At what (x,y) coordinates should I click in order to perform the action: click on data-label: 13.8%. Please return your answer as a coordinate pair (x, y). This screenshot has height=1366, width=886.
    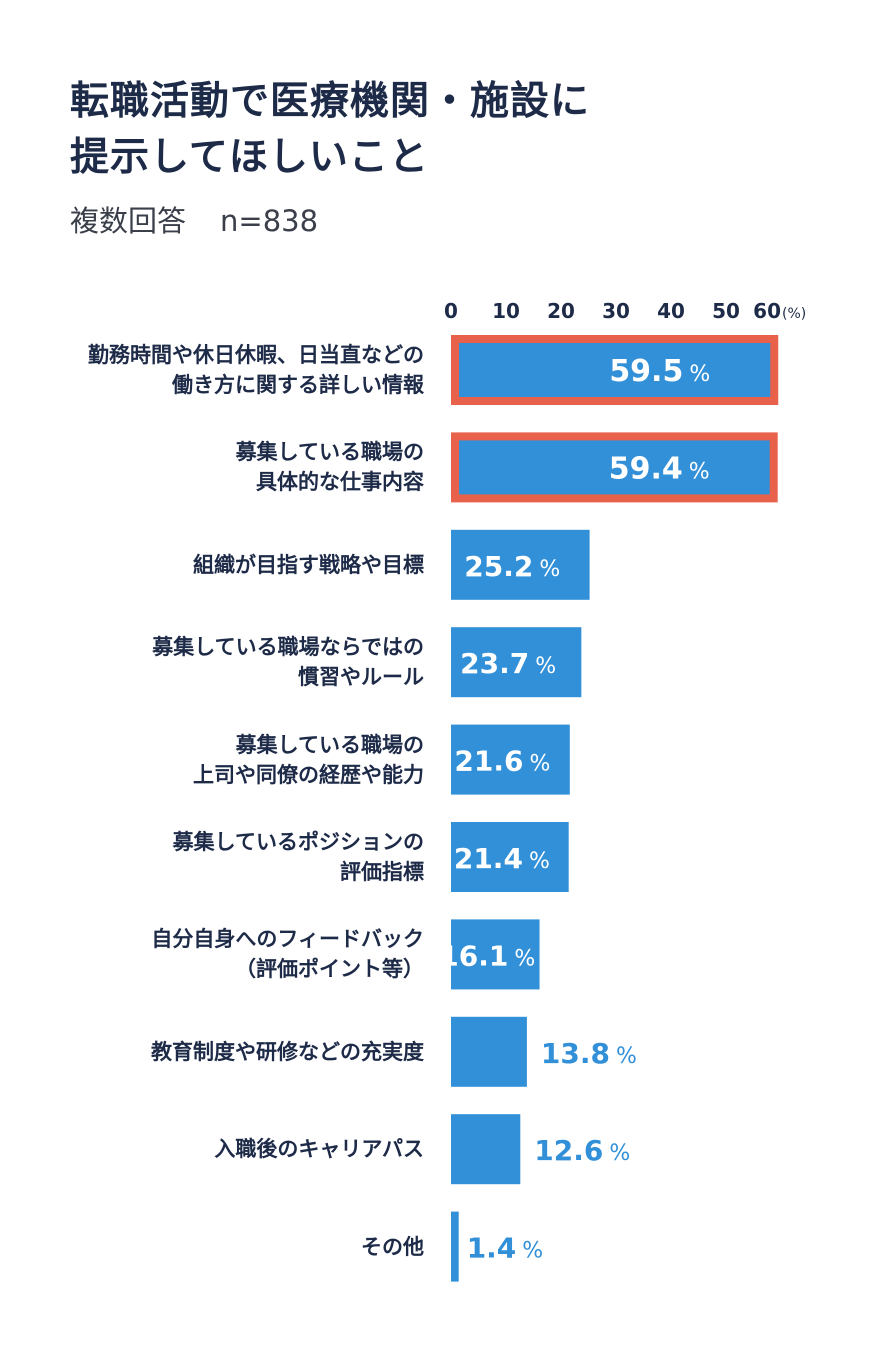
    Looking at the image, I should click on (589, 1053).